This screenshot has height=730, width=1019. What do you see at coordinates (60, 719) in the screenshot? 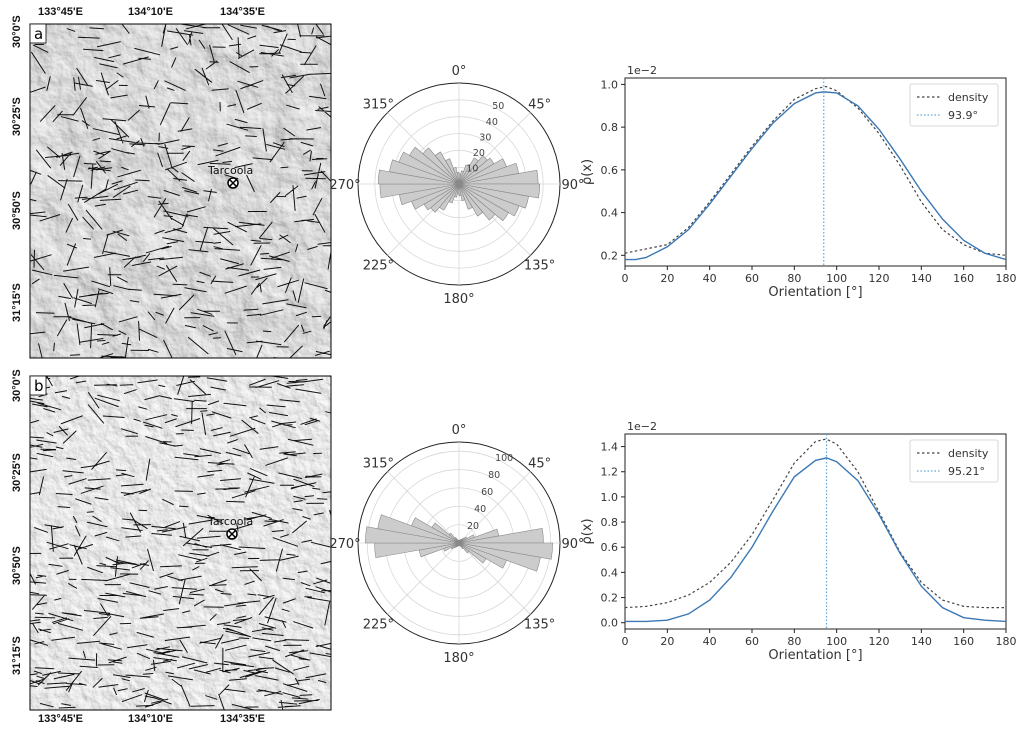
I see `lon-tick-b-1: 133°45'E` at bounding box center [60, 719].